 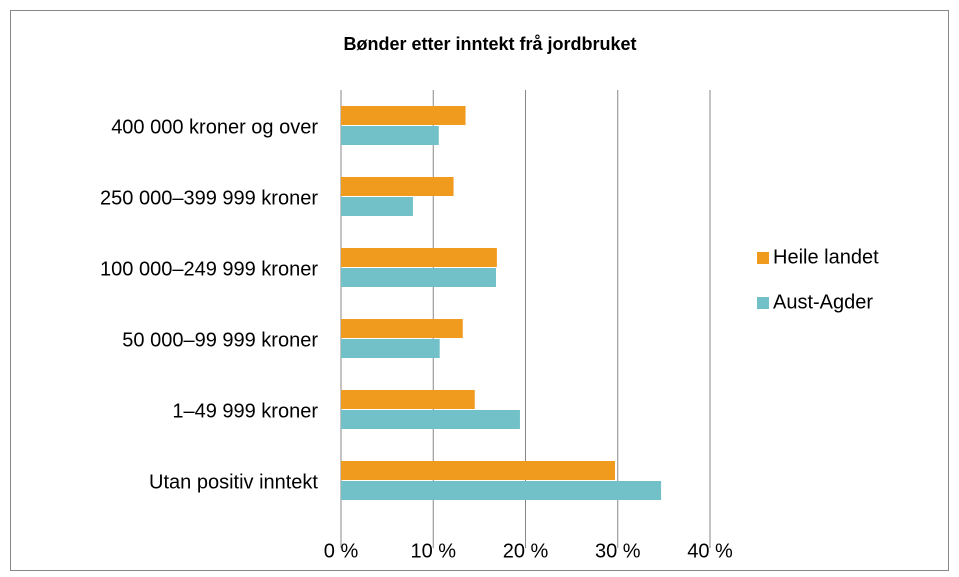 What do you see at coordinates (220, 340) in the screenshot?
I see `y-tick-label: 50 000–99 999 kroner` at bounding box center [220, 340].